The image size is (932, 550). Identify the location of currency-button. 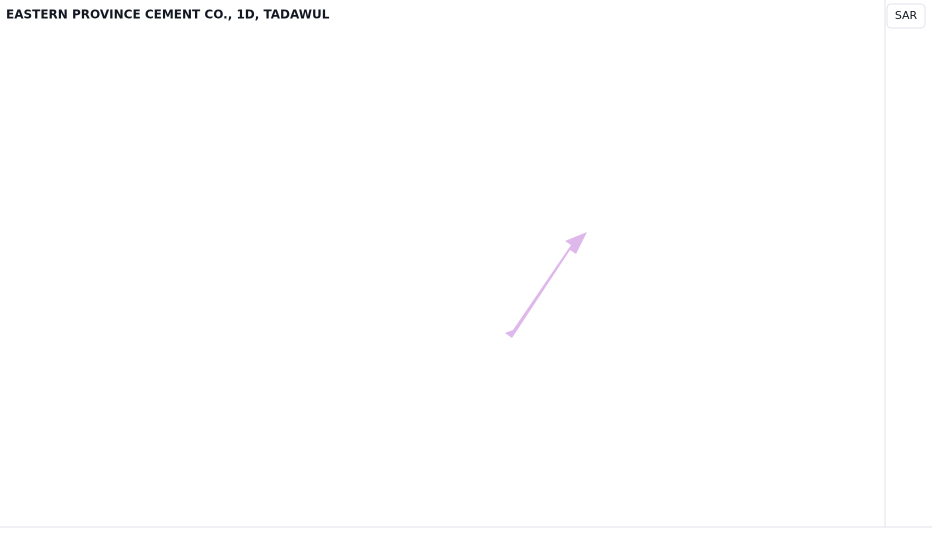
(906, 16).